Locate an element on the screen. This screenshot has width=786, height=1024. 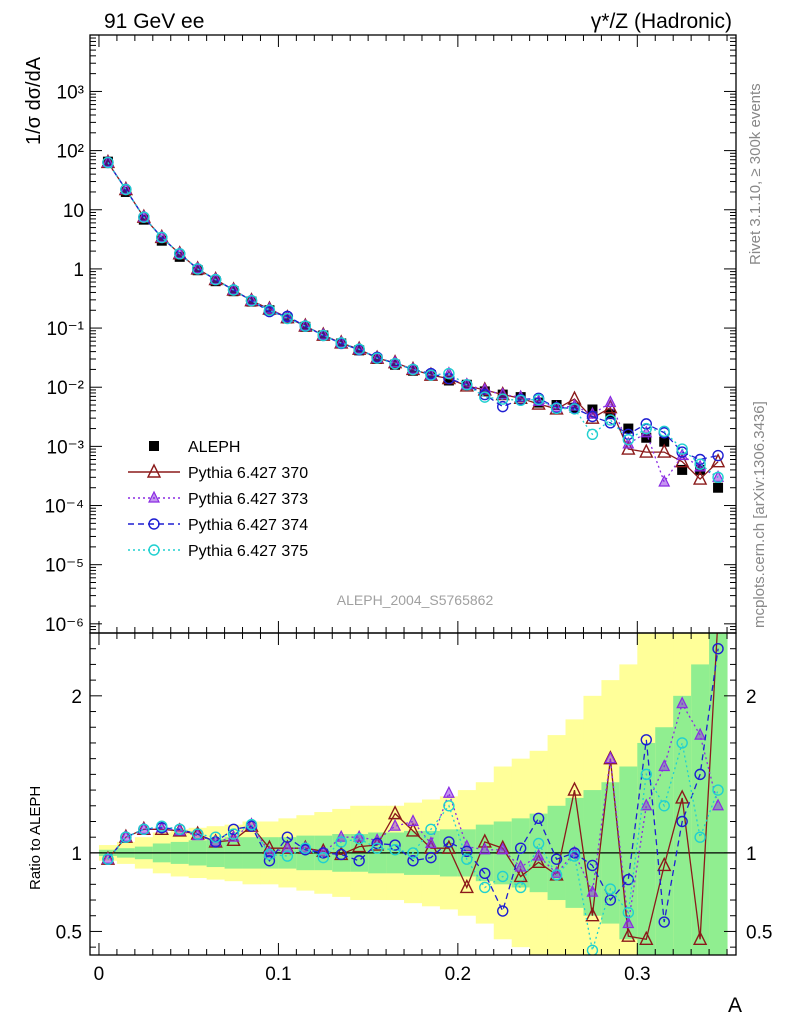
legend-item: Pythia 6.427 373 is located at coordinates (218, 499).